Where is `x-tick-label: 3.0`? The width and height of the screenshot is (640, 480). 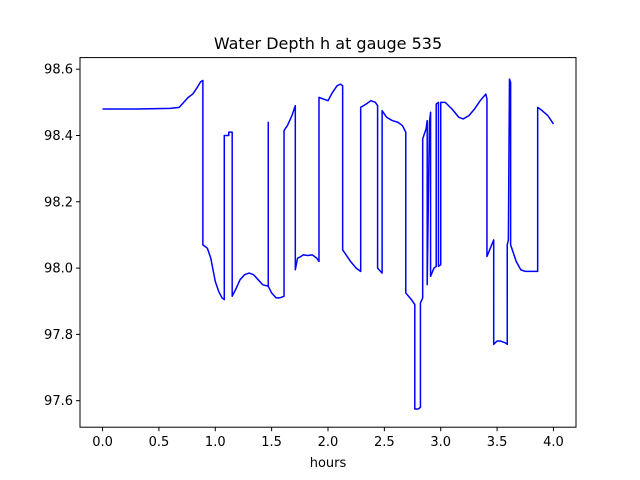 x-tick-label: 3.0 is located at coordinates (440, 442).